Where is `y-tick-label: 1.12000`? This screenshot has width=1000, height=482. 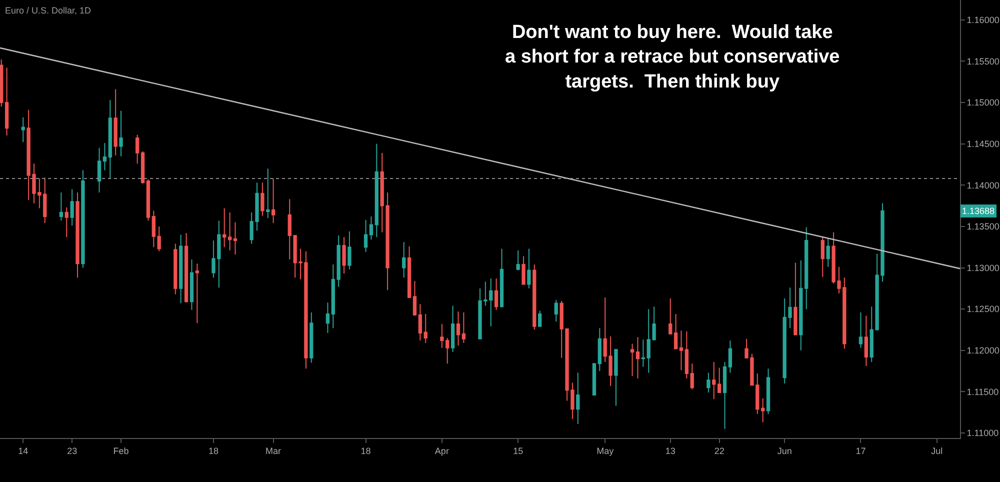 y-tick-label: 1.12000 is located at coordinates (983, 351).